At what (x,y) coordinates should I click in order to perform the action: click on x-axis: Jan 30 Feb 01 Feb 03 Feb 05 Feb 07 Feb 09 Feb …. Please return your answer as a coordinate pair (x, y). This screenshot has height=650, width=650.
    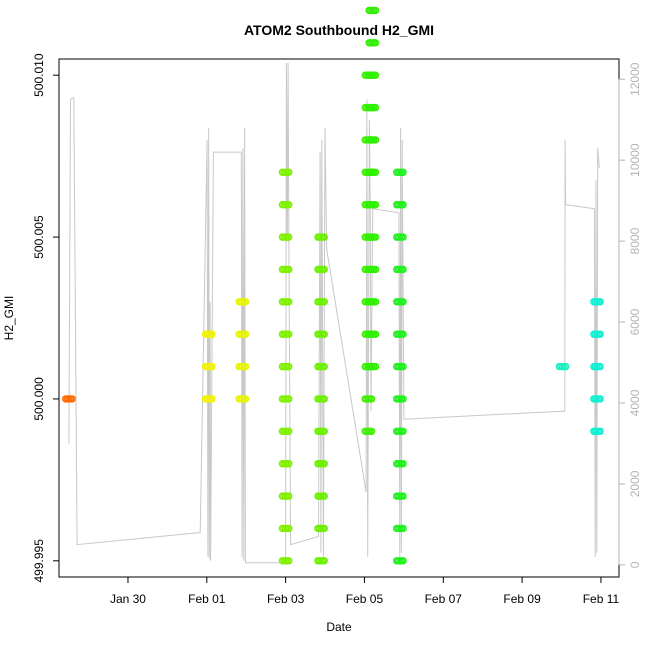
    Looking at the image, I should click on (365, 591).